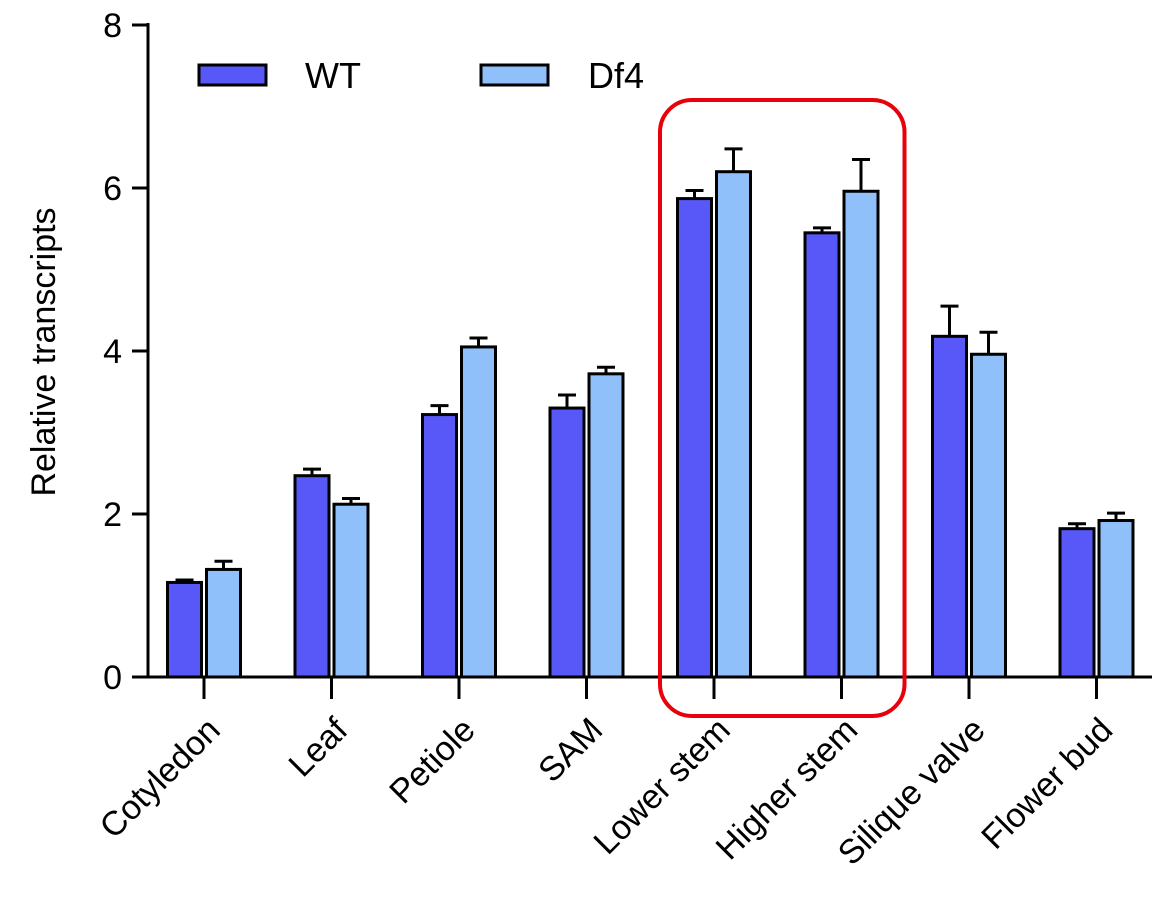  What do you see at coordinates (1047, 784) in the screenshot?
I see `category-label: Flower bud` at bounding box center [1047, 784].